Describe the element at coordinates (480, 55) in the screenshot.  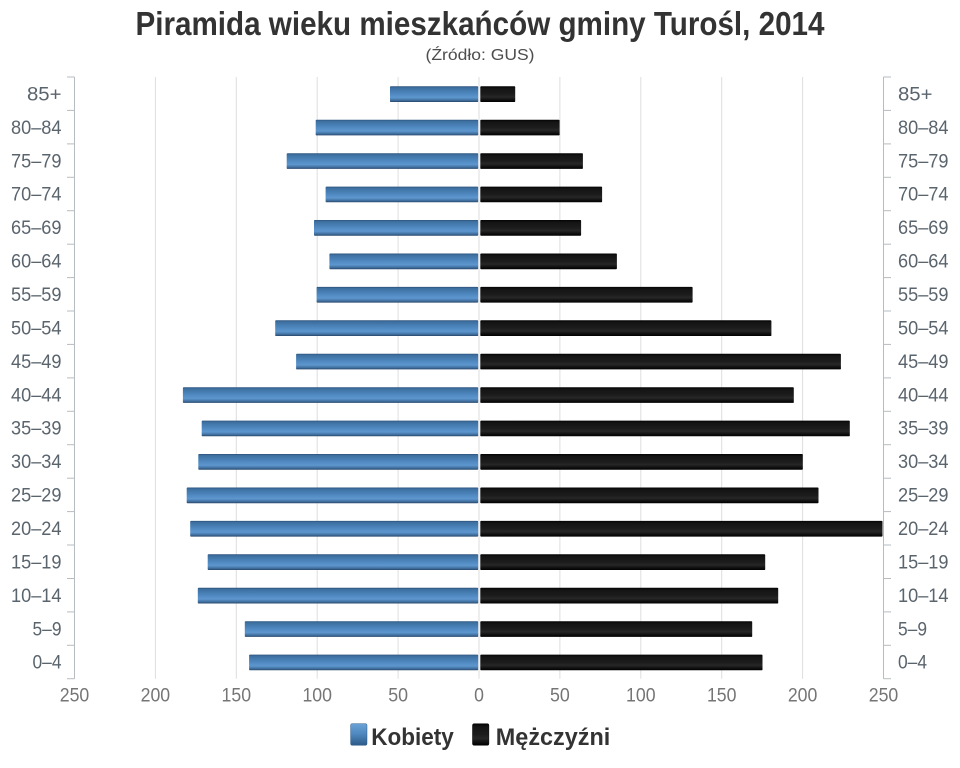
I see `svg-text: (Źródło: GUS)` at that location.